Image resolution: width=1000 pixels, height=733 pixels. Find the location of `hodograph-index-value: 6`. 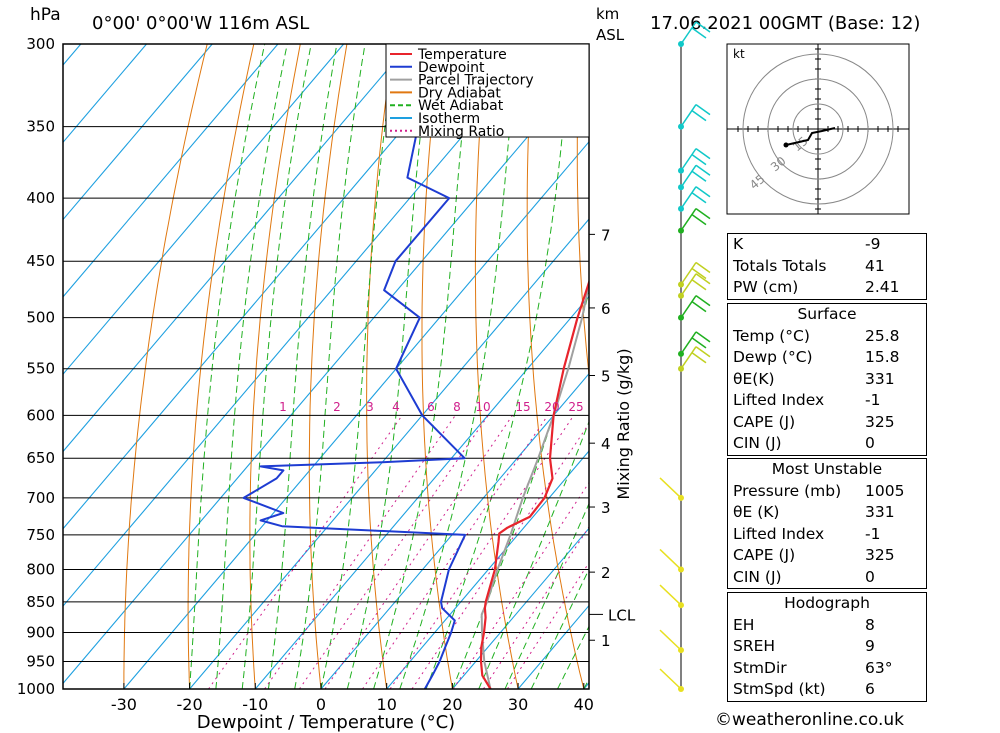

hodograph-index-value: 6 is located at coordinates (870, 689).